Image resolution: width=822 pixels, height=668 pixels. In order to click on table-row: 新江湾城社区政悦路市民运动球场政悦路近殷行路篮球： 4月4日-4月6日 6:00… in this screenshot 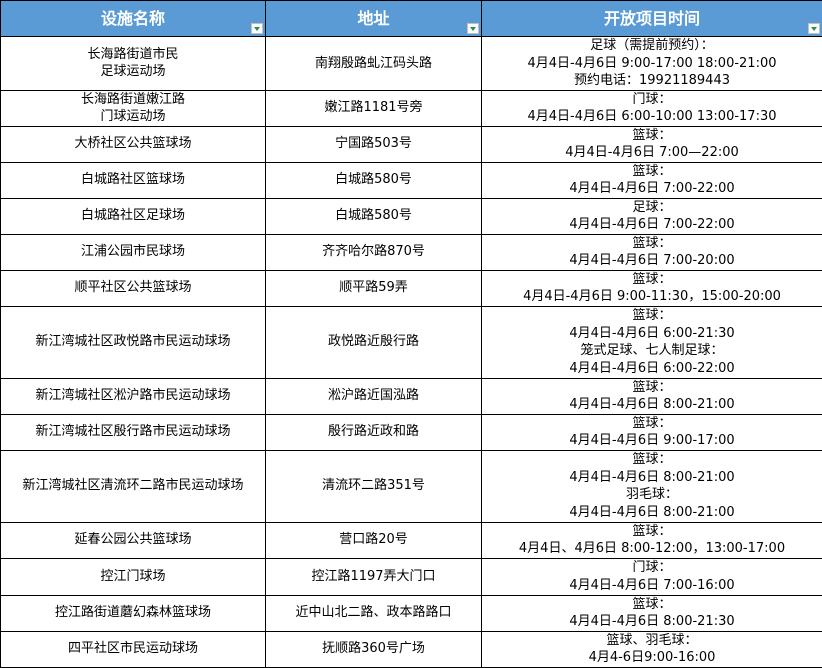, I will do `click(411, 342)`.